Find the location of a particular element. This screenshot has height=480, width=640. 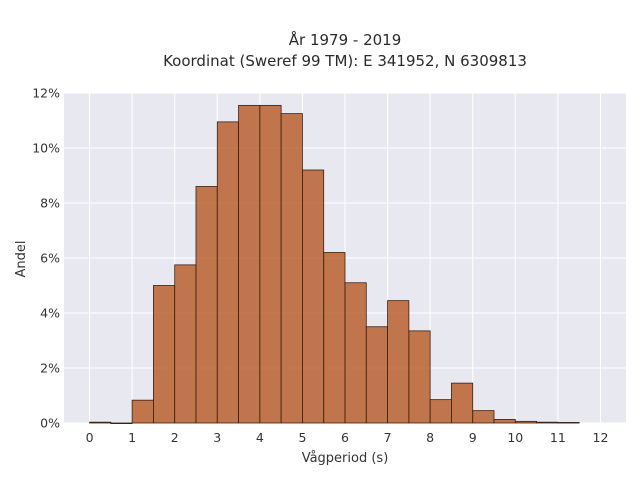

y-tick-label: 8% is located at coordinates (50, 203).